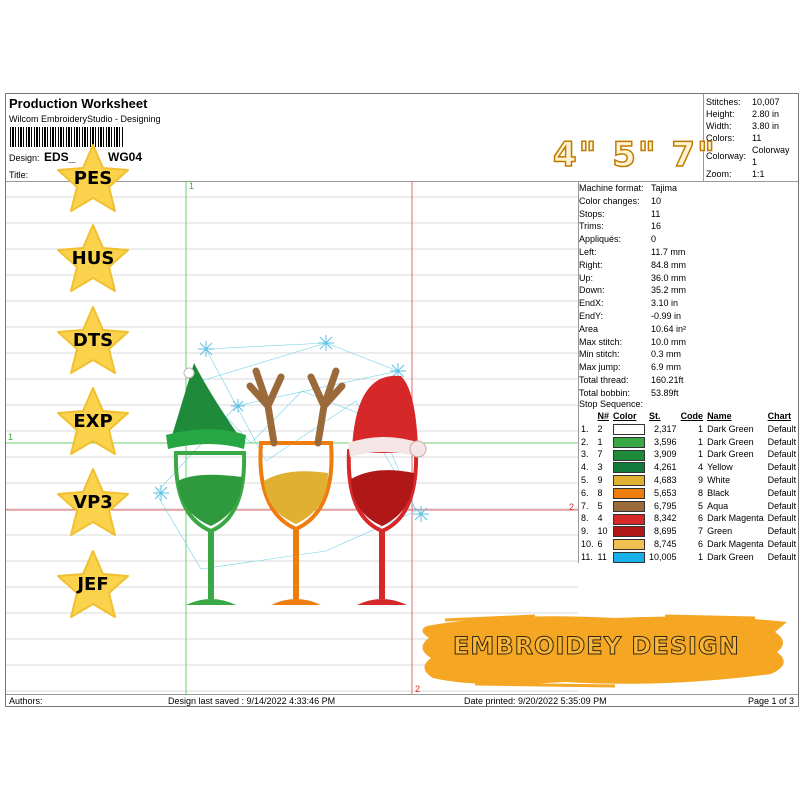 Image resolution: width=800 pixels, height=800 pixels. I want to click on title-label: Title:, so click(19, 175).